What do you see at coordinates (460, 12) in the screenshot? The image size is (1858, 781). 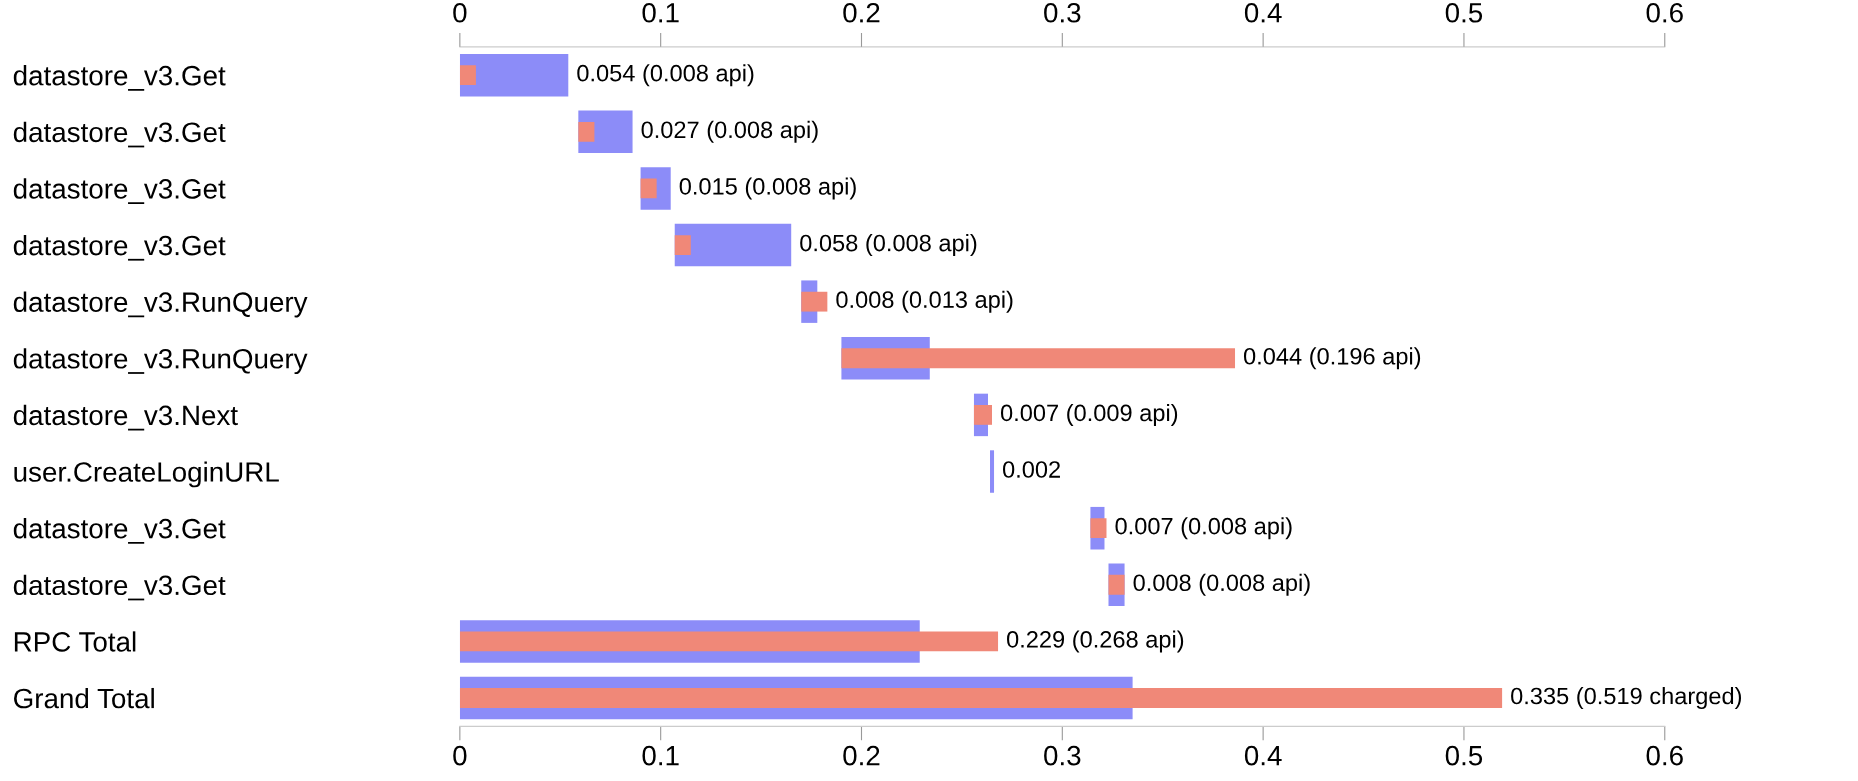 I see `x2-tick-label: 0` at bounding box center [460, 12].